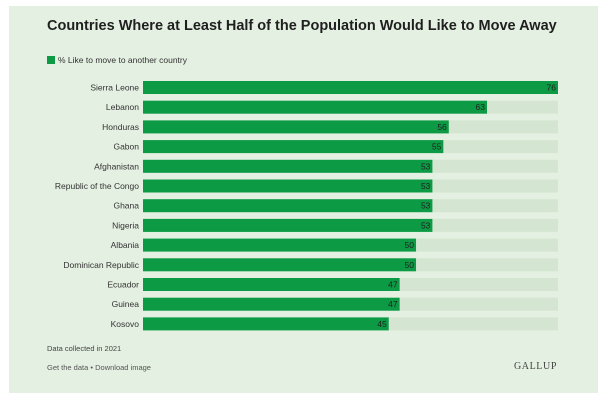  Describe the element at coordinates (125, 324) in the screenshot. I see `category-label: Kosovo` at that location.